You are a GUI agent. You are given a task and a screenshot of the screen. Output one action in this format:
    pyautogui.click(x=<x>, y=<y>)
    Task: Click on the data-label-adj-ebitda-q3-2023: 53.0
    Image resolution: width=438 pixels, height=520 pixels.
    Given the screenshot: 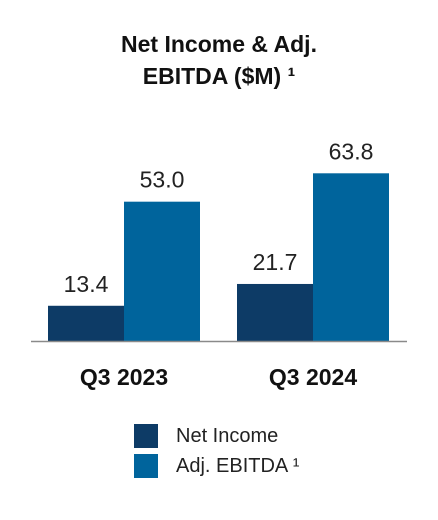 What is the action you would take?
    pyautogui.click(x=162, y=180)
    